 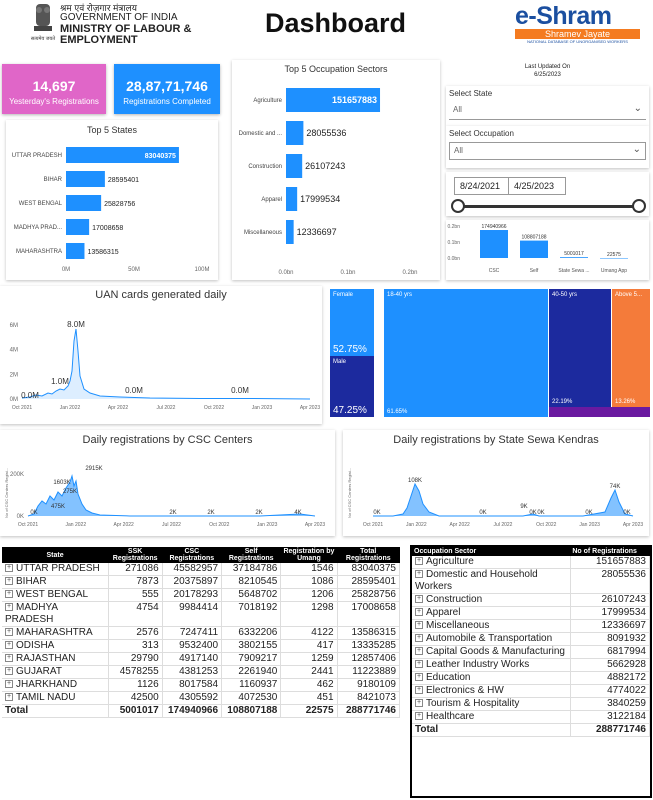 I want to click on table-row: + Healthcare 3122184, so click(x=531, y=717).